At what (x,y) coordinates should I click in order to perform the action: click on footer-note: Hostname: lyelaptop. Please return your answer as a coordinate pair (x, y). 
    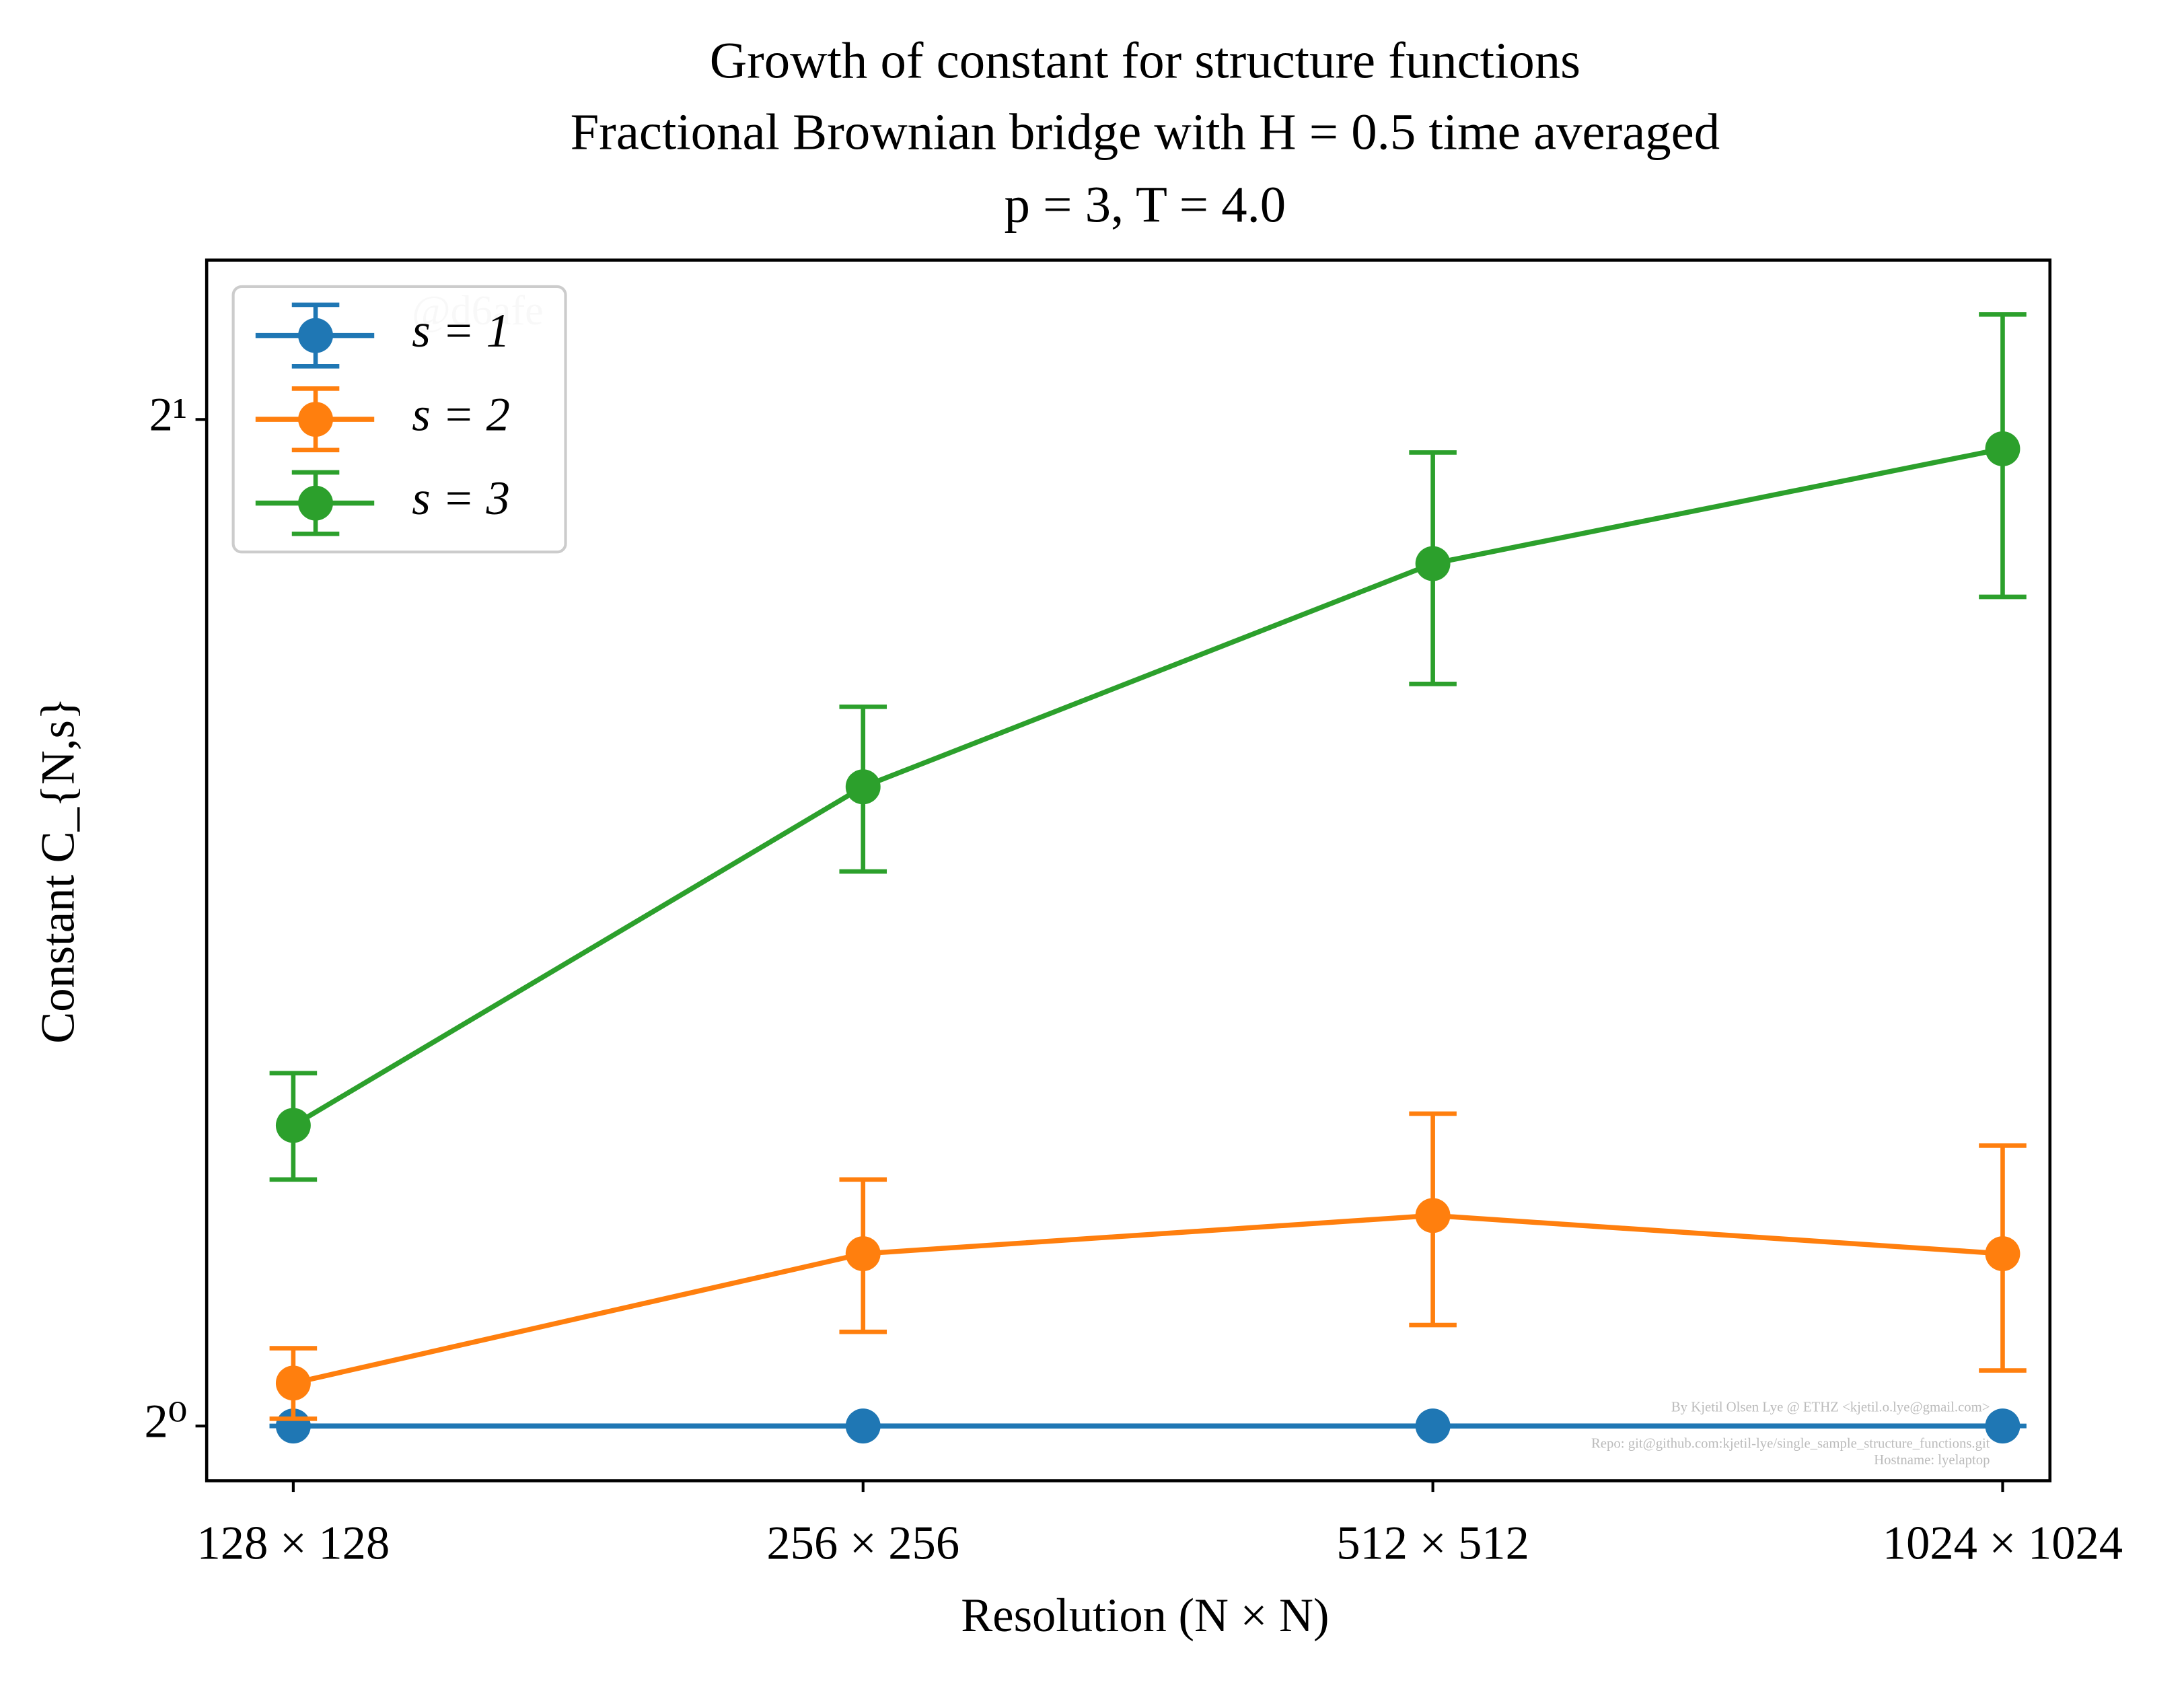
    Looking at the image, I should click on (1932, 1460).